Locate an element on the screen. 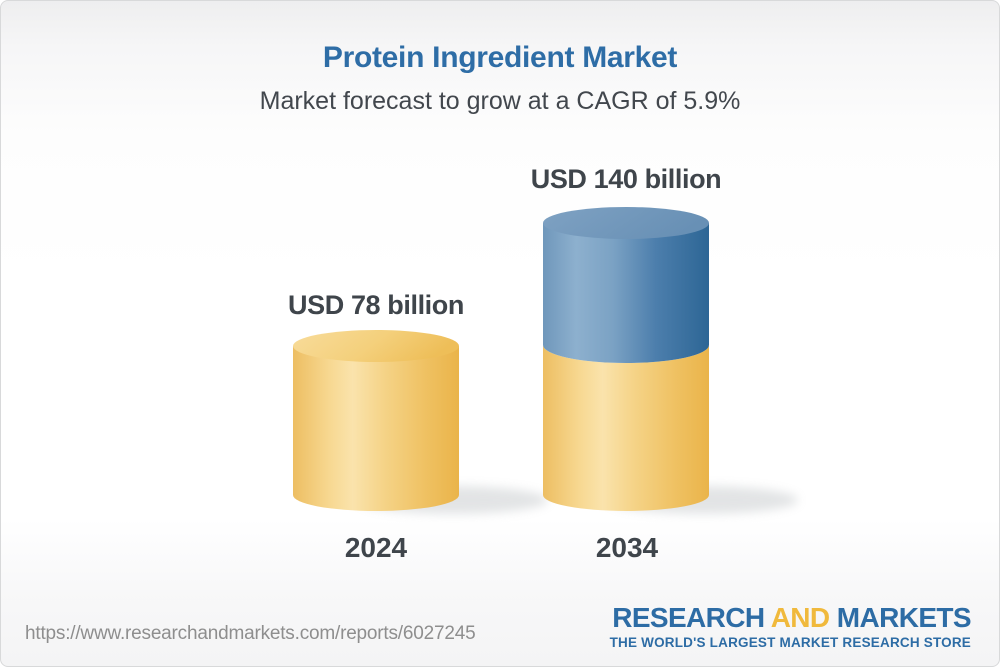 This screenshot has width=1000, height=667. bar-2034-blue-segment is located at coordinates (626, 293).